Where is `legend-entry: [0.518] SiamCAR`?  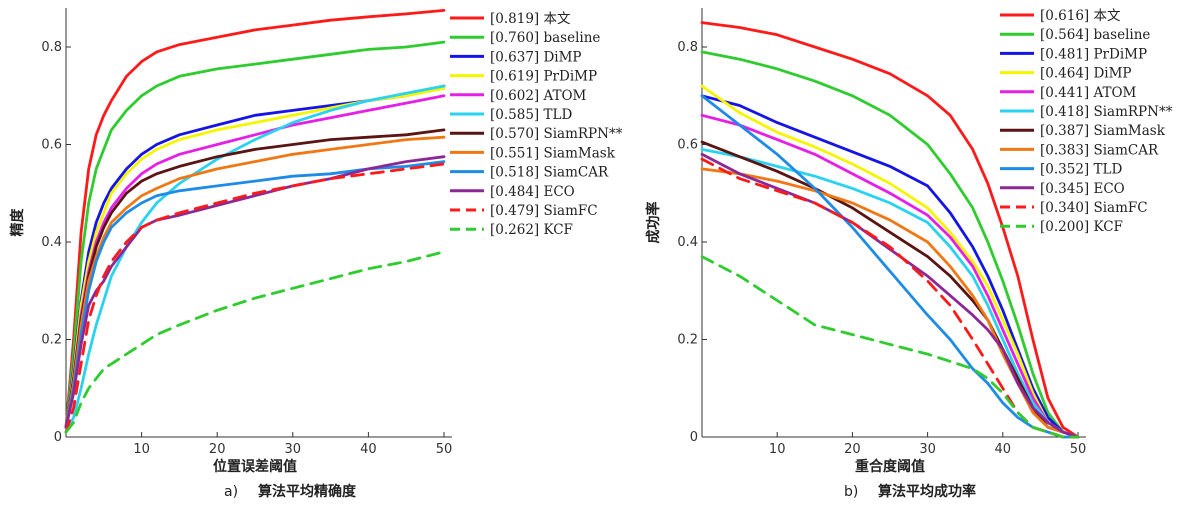
legend-entry: [0.518] SiamCAR is located at coordinates (549, 173).